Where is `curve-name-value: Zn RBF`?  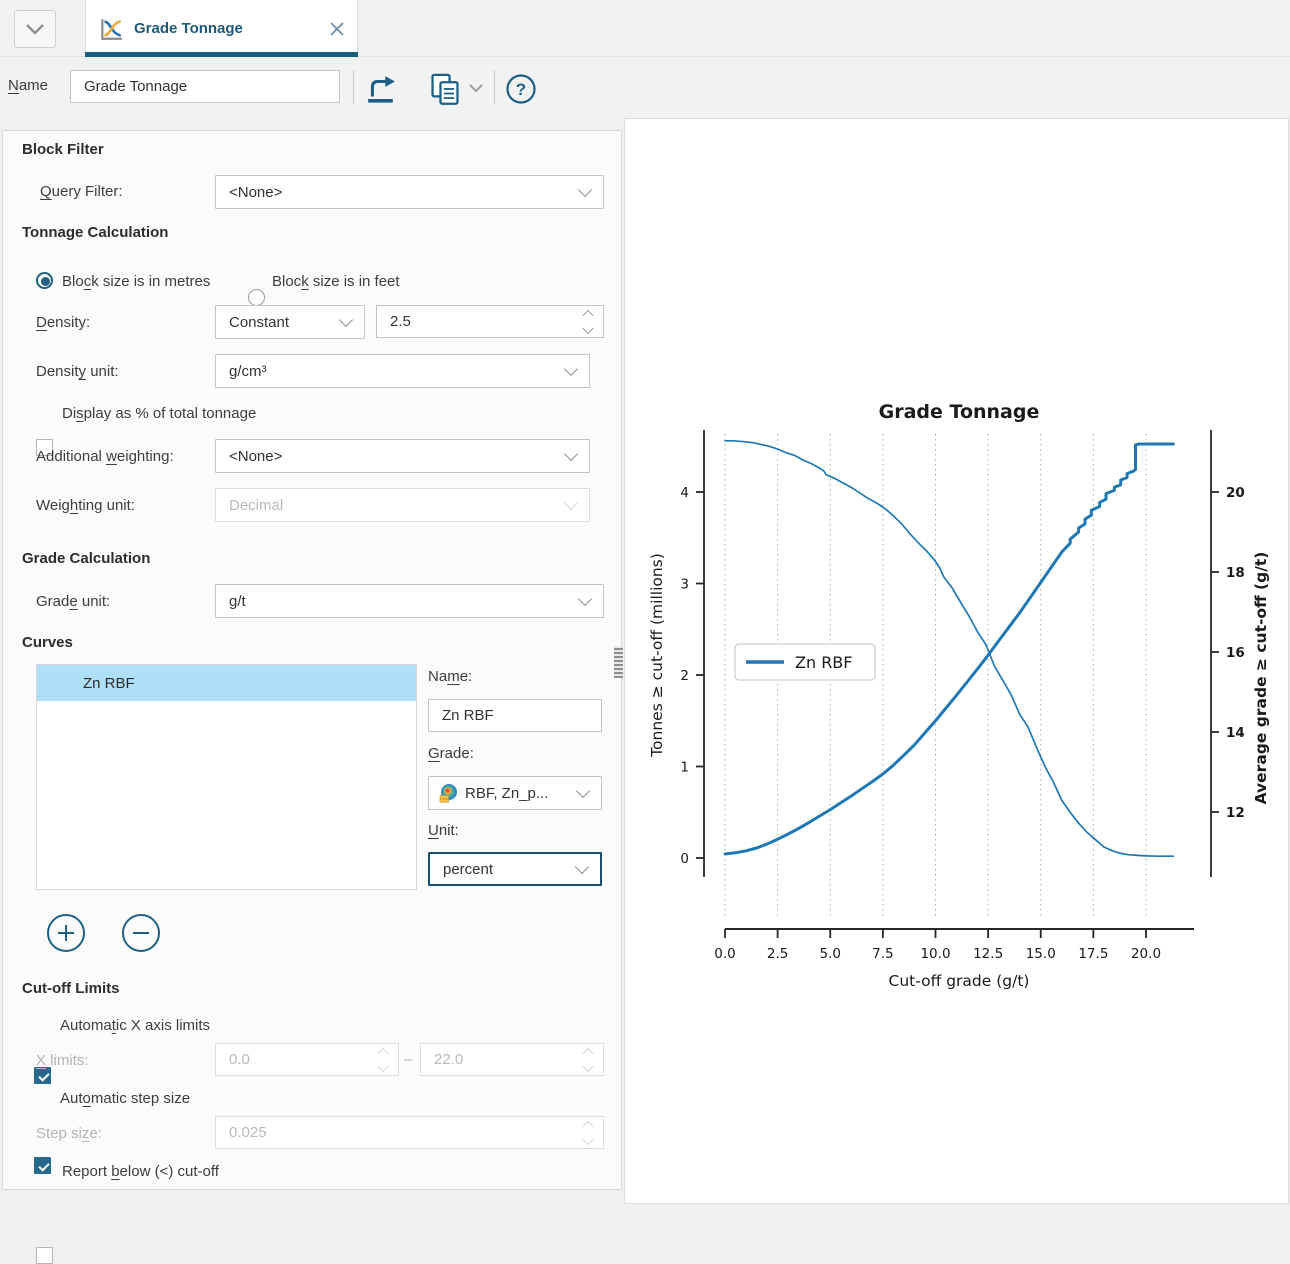
curve-name-value: Zn RBF is located at coordinates (468, 715).